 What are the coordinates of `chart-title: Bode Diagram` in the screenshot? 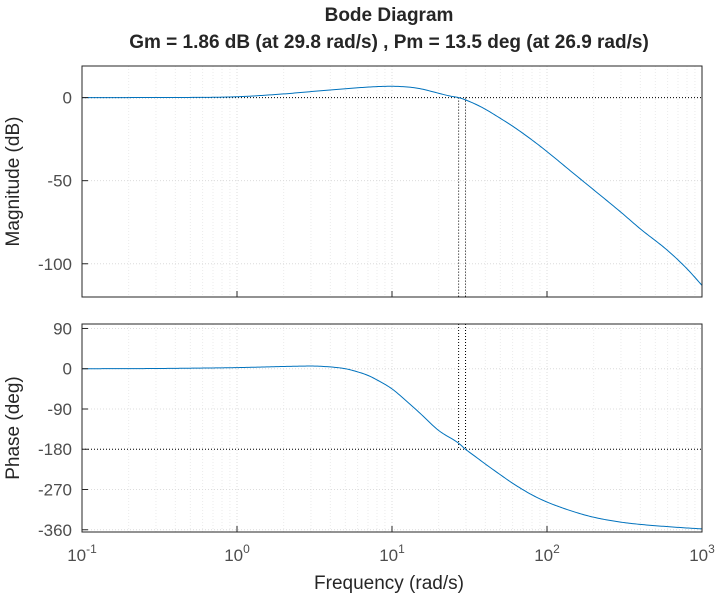 It's located at (389, 15).